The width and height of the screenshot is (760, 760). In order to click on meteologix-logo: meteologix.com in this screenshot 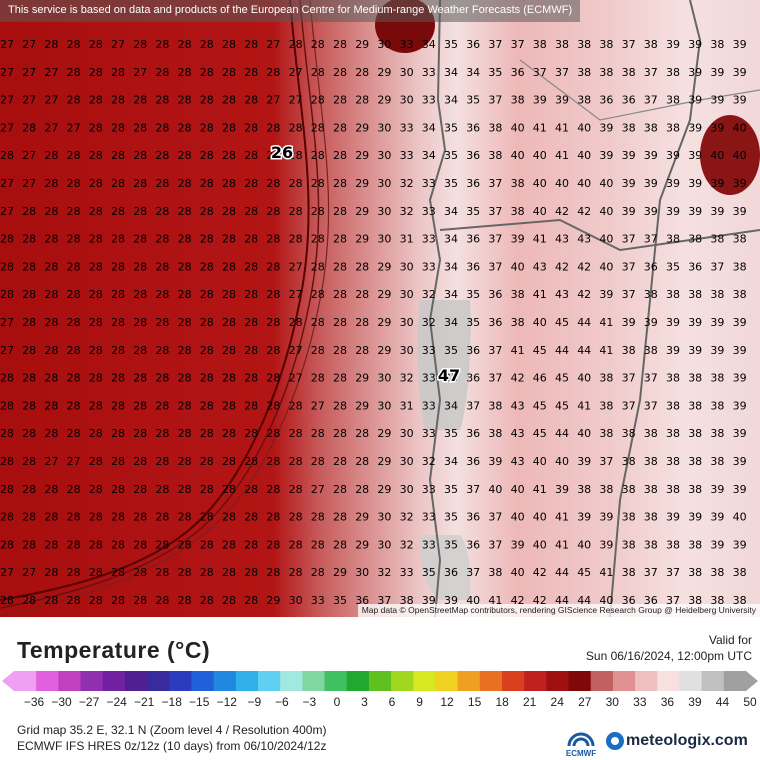, I will do `click(677, 741)`.